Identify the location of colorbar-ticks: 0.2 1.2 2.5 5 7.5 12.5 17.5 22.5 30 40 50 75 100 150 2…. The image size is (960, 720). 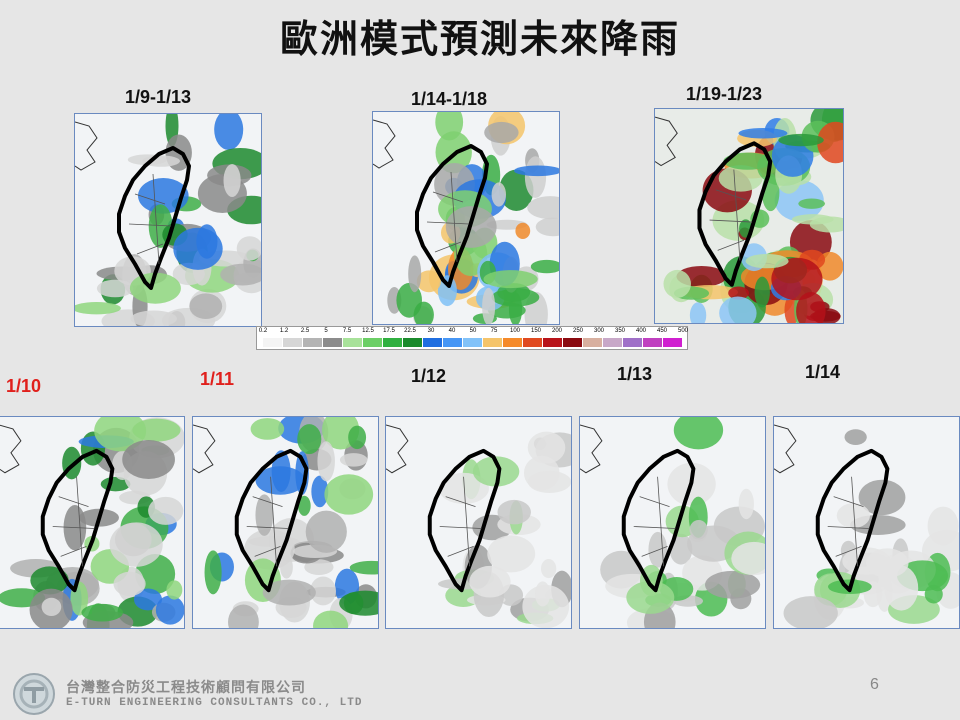
(473, 332).